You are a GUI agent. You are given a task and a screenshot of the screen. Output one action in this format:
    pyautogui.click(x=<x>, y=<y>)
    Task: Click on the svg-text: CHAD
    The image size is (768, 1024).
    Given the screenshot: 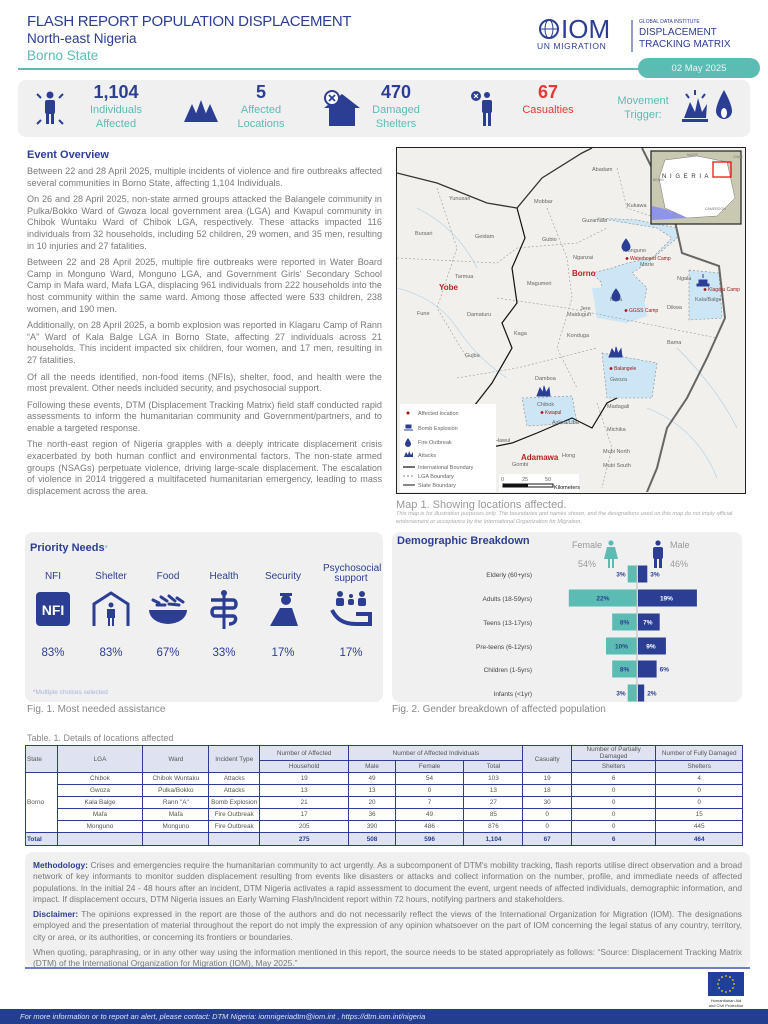 What is the action you would take?
    pyautogui.click(x=738, y=157)
    